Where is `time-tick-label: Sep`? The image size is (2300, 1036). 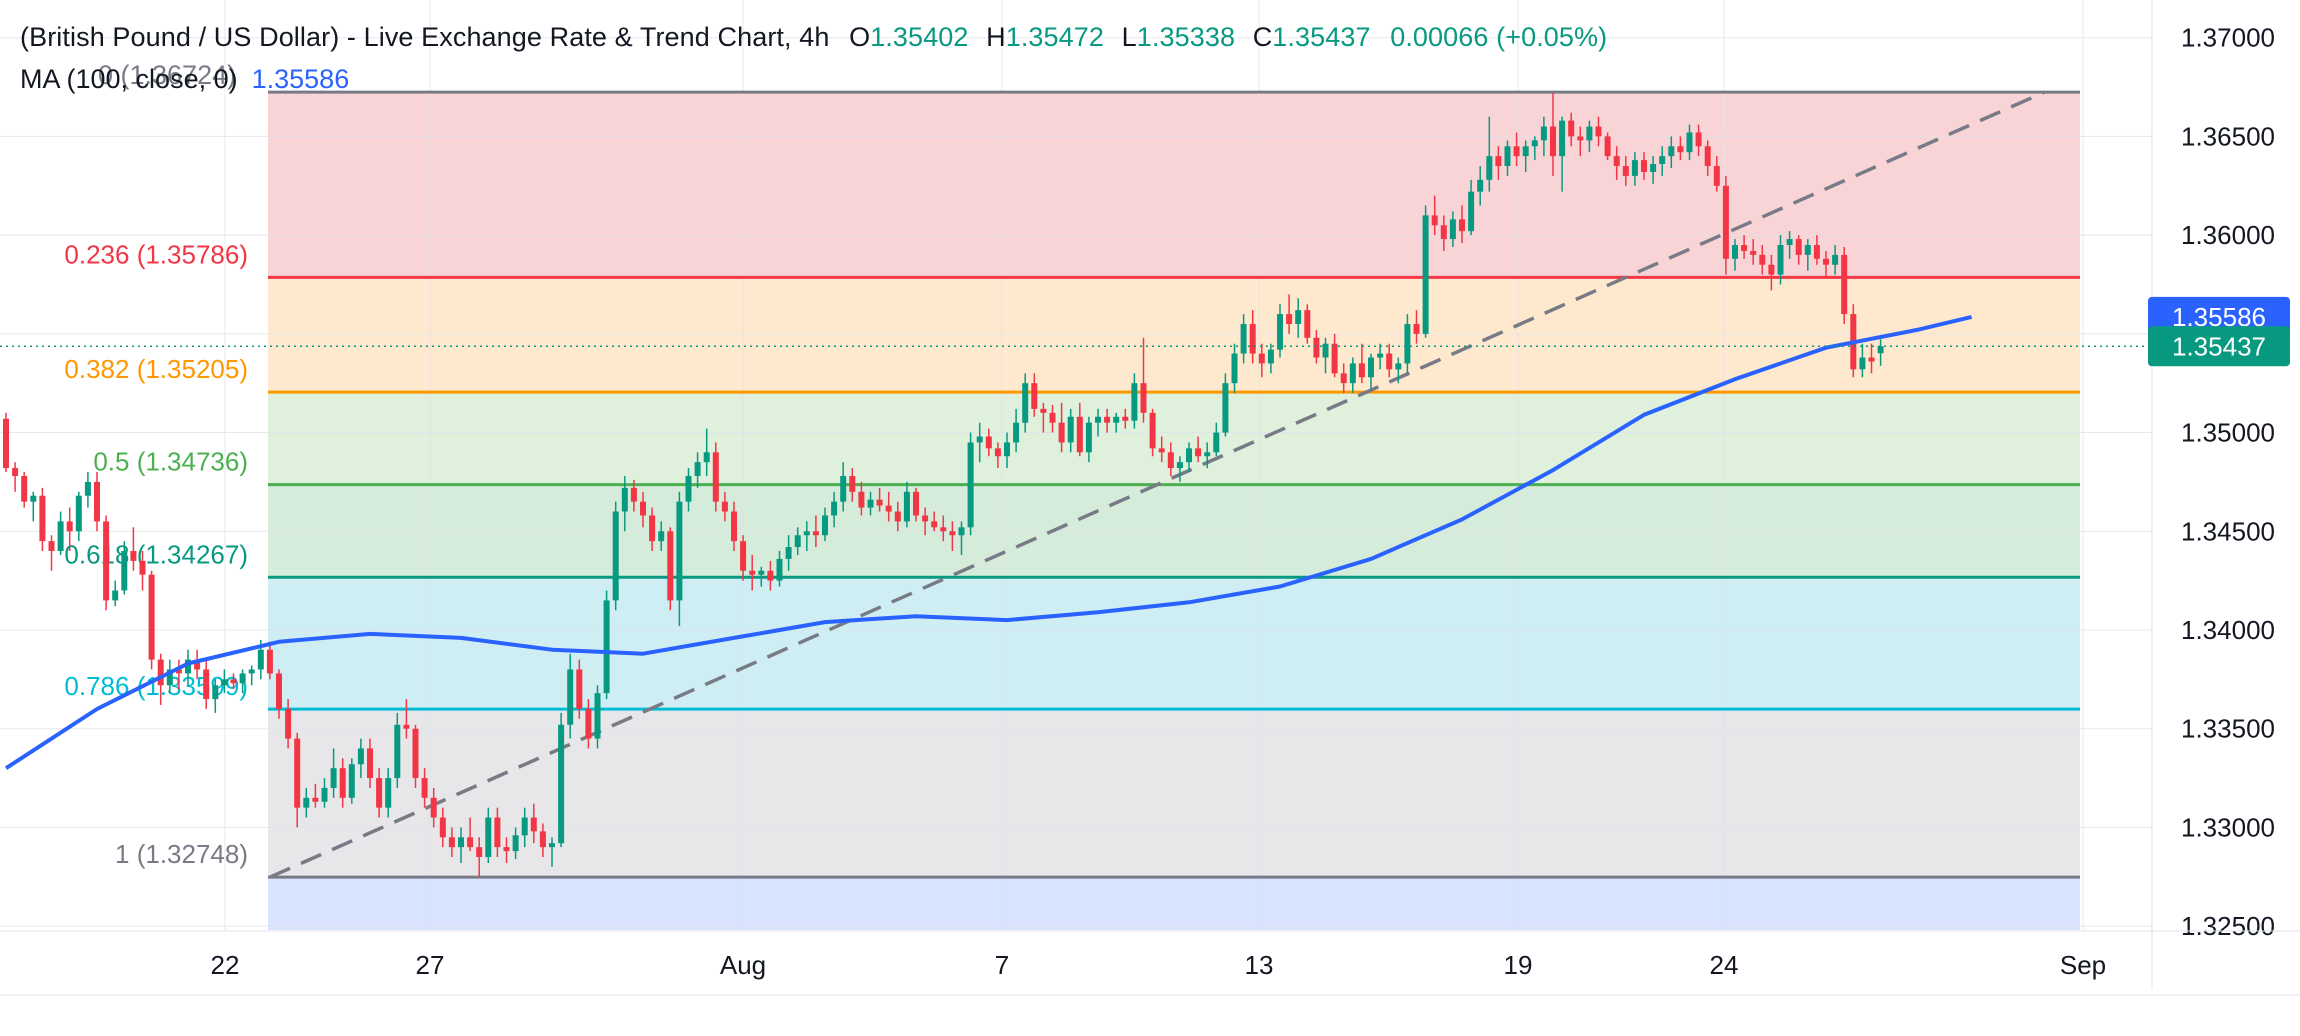 time-tick-label: Sep is located at coordinates (2083, 965).